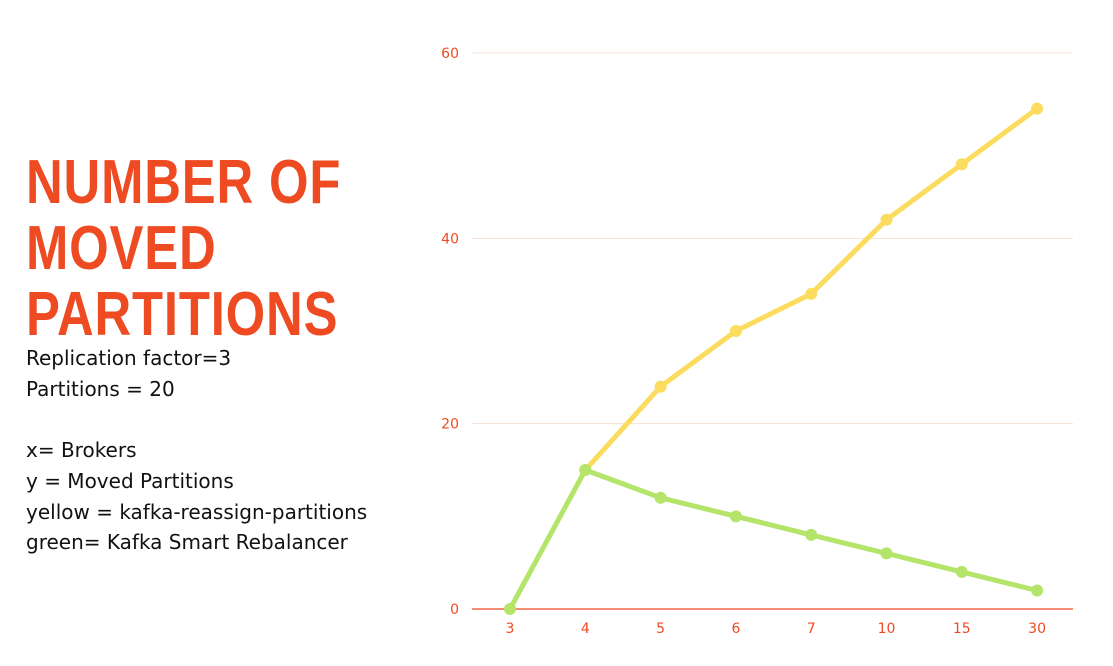  I want to click on x-tick-label: 7, so click(811, 629).